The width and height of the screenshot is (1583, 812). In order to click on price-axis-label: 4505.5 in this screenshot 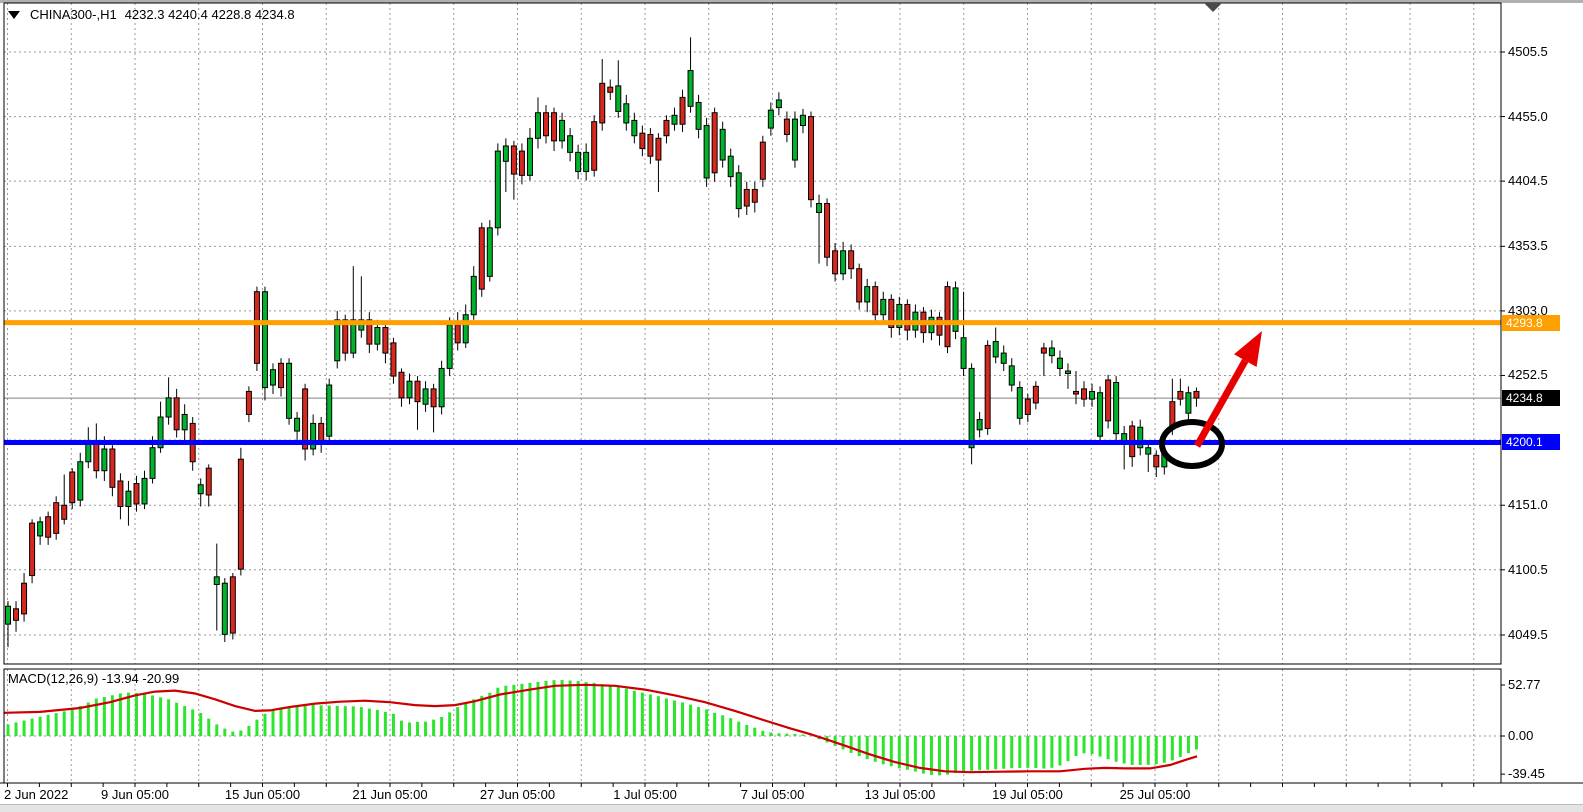, I will do `click(1528, 51)`.